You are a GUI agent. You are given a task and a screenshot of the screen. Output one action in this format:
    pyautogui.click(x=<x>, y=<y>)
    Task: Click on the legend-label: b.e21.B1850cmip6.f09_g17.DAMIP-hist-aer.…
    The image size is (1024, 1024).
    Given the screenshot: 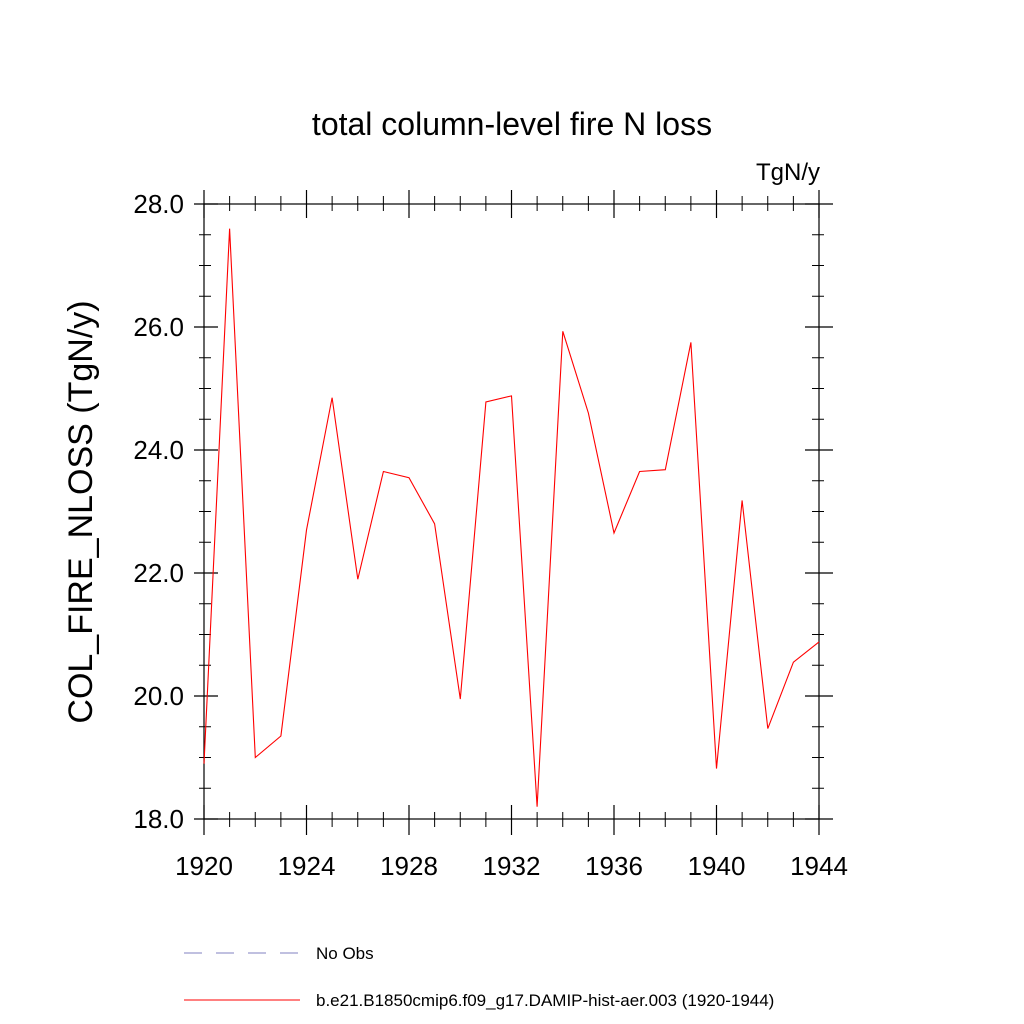 What is the action you would take?
    pyautogui.click(x=545, y=1000)
    